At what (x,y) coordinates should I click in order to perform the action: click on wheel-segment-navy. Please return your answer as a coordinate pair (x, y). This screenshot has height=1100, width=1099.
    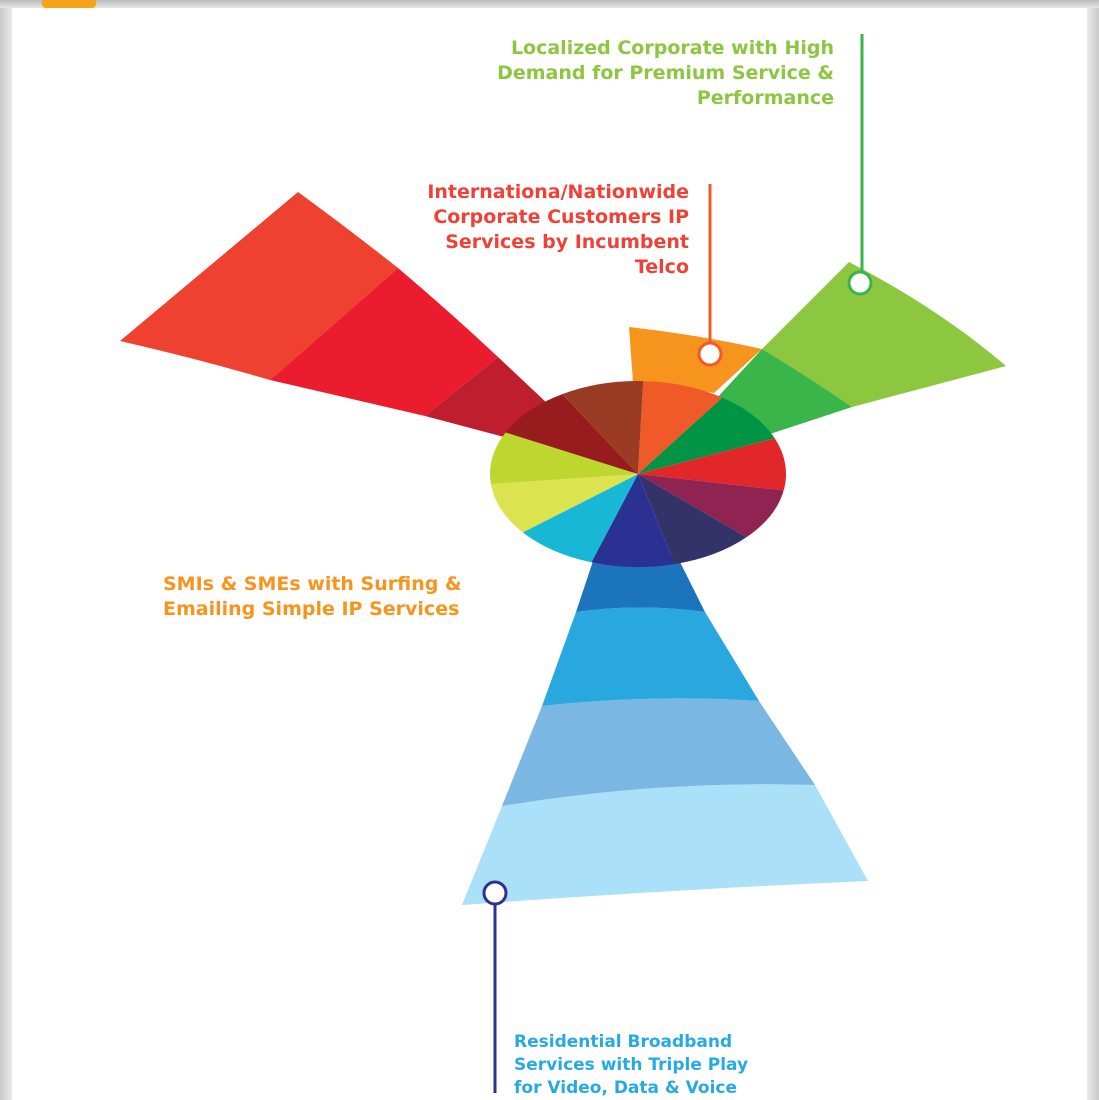
    Looking at the image, I should click on (692, 519).